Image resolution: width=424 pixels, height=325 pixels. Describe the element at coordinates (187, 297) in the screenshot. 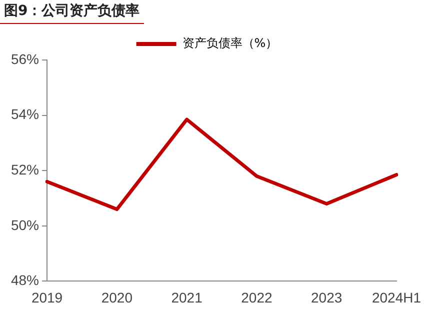

I see `x-tick-label: 2021` at that location.